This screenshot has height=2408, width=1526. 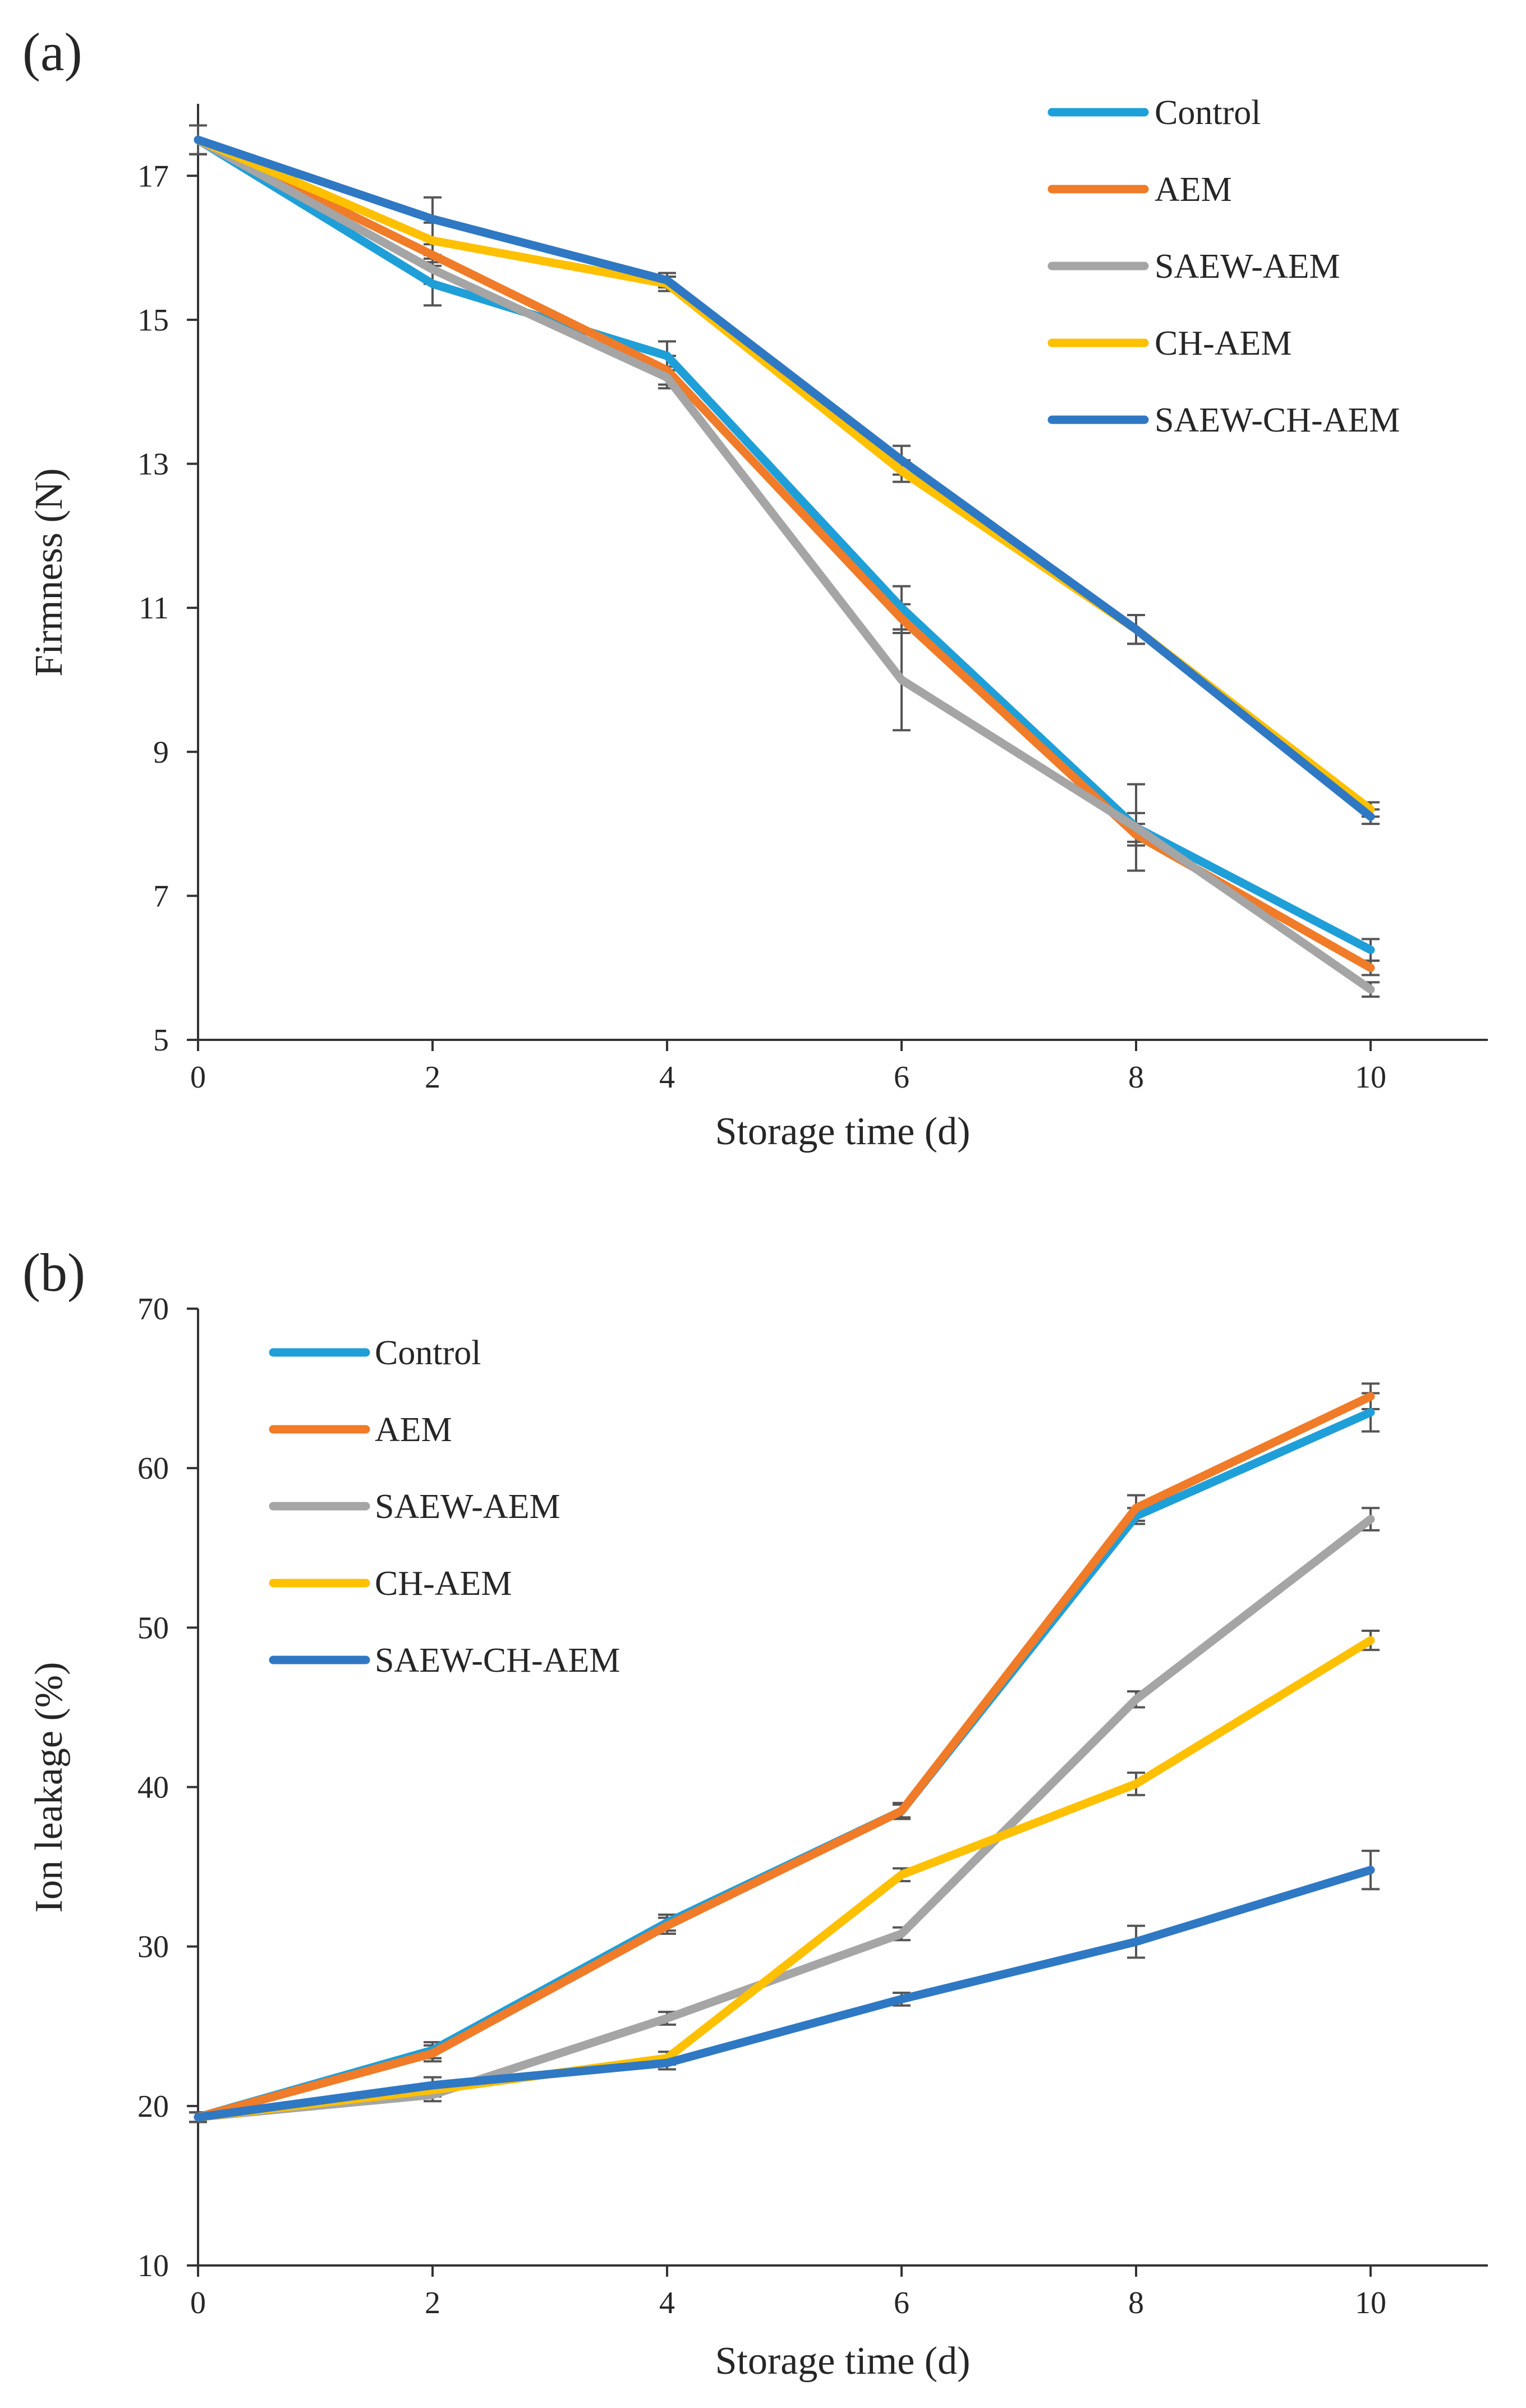 What do you see at coordinates (52, 52) in the screenshot?
I see `panel-label-a: (a)` at bounding box center [52, 52].